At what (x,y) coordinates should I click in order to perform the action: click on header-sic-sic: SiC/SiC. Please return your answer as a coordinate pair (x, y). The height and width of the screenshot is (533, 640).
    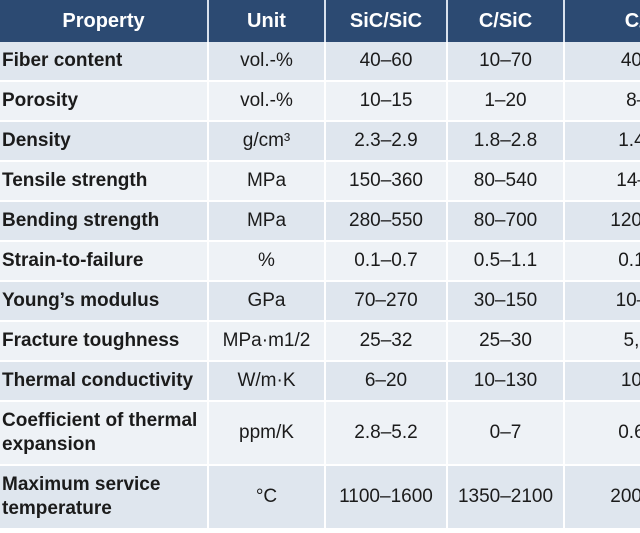
    Looking at the image, I should click on (386, 21).